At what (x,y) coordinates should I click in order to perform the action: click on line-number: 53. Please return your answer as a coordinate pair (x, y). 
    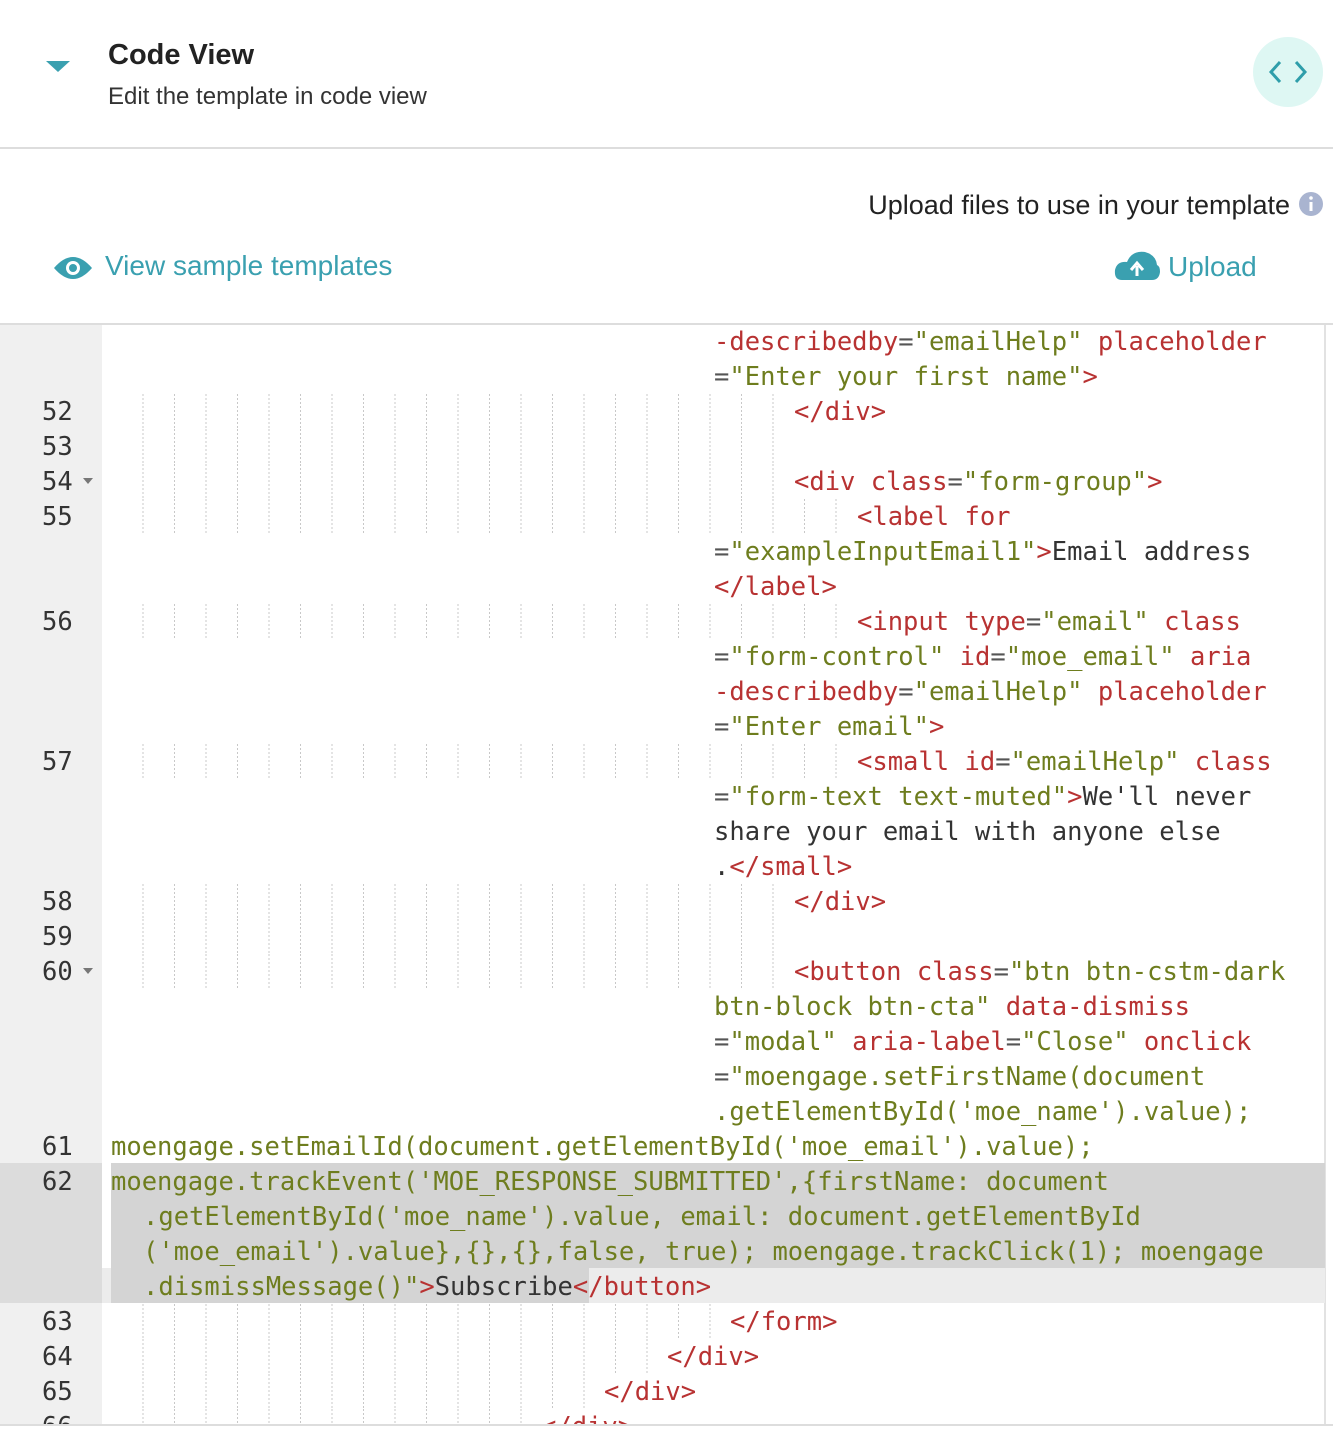
    Looking at the image, I should click on (57, 447).